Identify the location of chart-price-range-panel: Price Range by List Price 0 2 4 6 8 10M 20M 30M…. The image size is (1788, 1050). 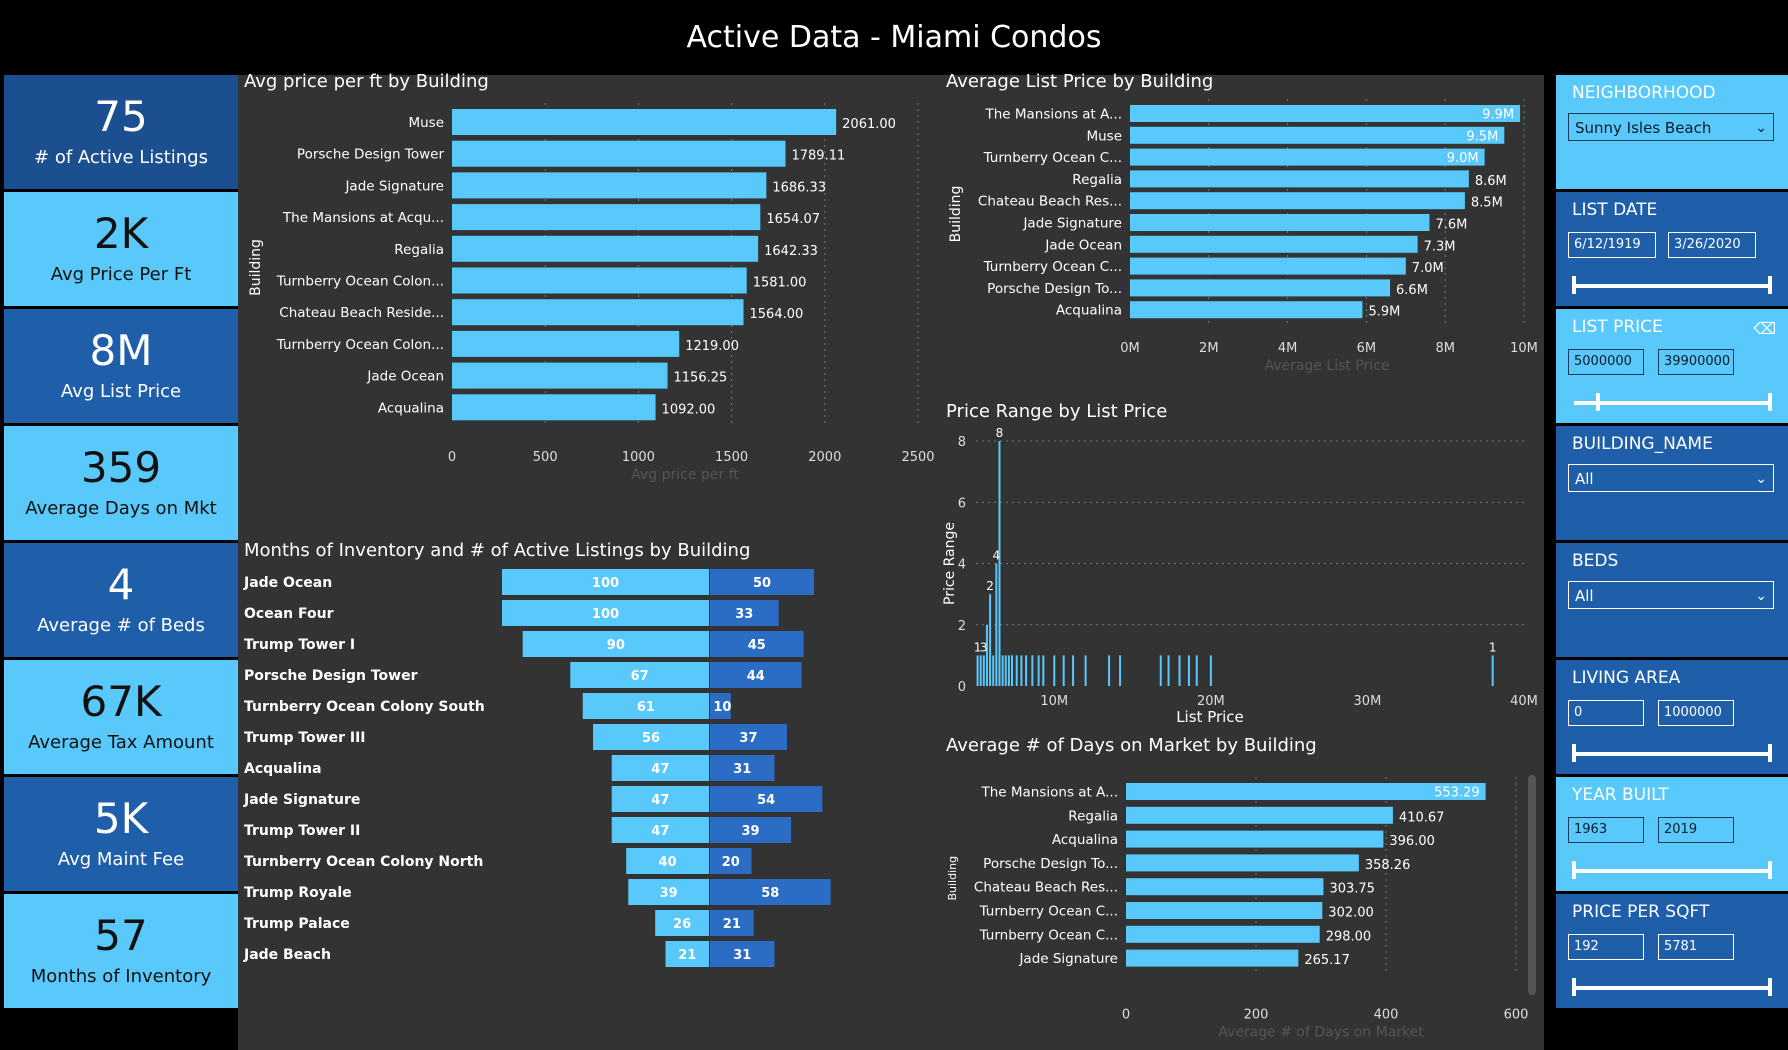
(1241, 565).